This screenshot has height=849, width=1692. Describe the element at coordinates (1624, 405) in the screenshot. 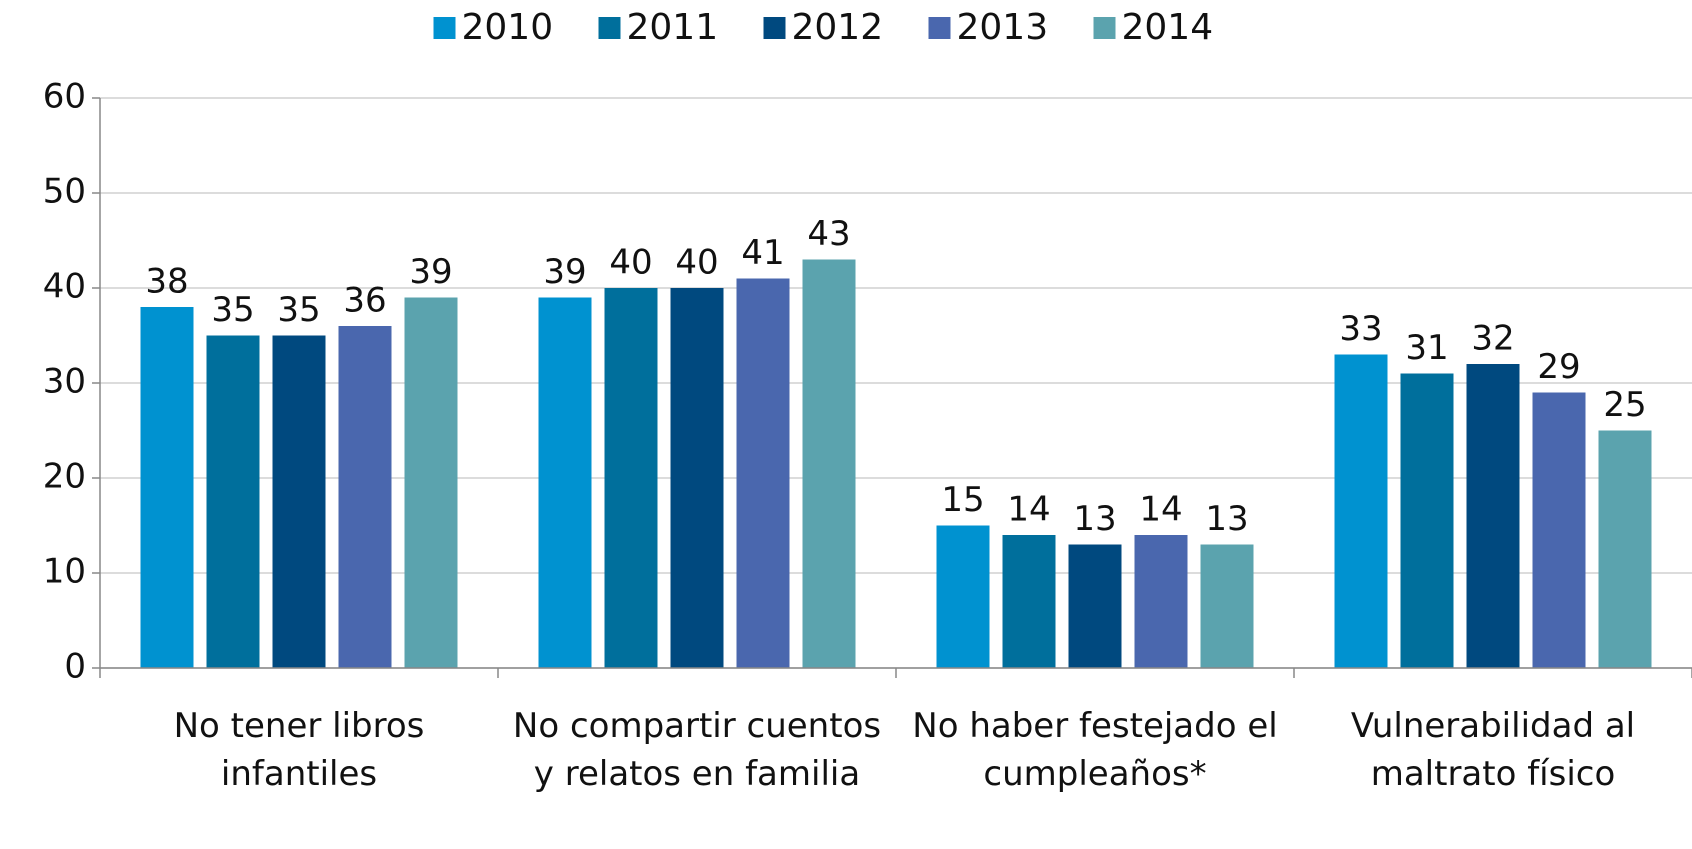

I see `data-label: 25` at that location.